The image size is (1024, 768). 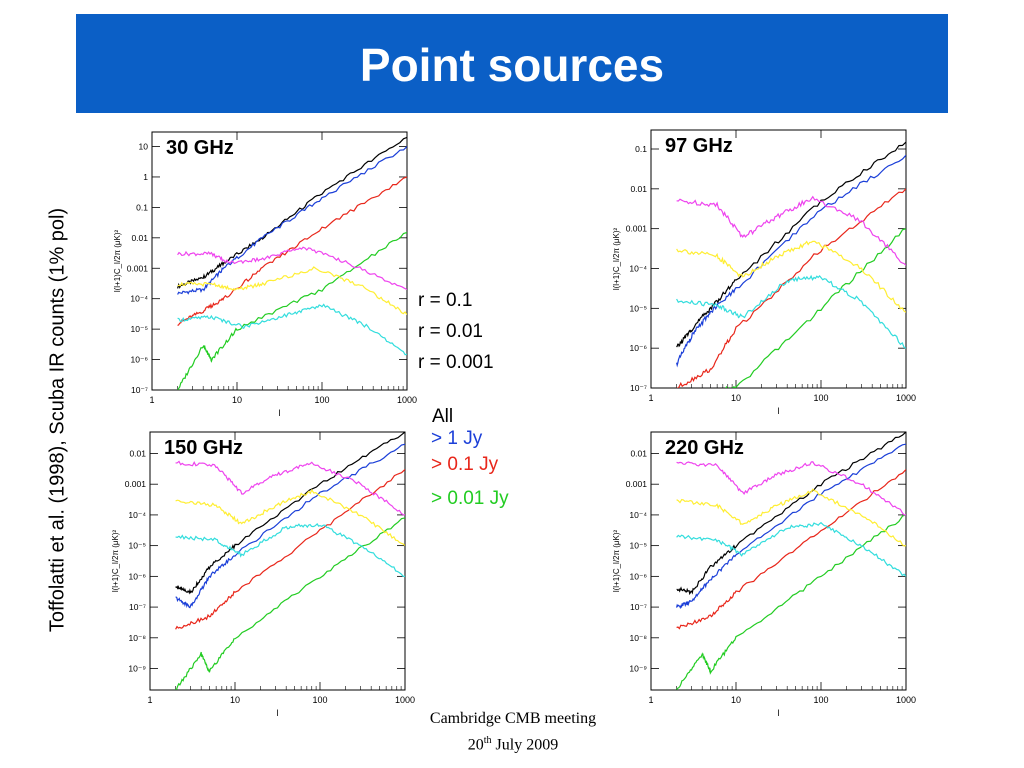 I want to click on y-tick-label: 1, so click(x=145, y=177).